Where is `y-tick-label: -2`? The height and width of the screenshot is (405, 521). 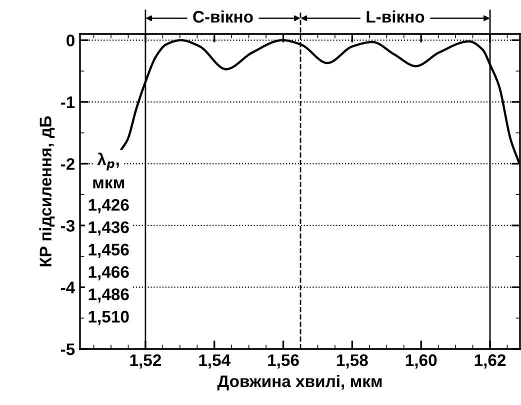 y-tick-label: -2 is located at coordinates (67, 164).